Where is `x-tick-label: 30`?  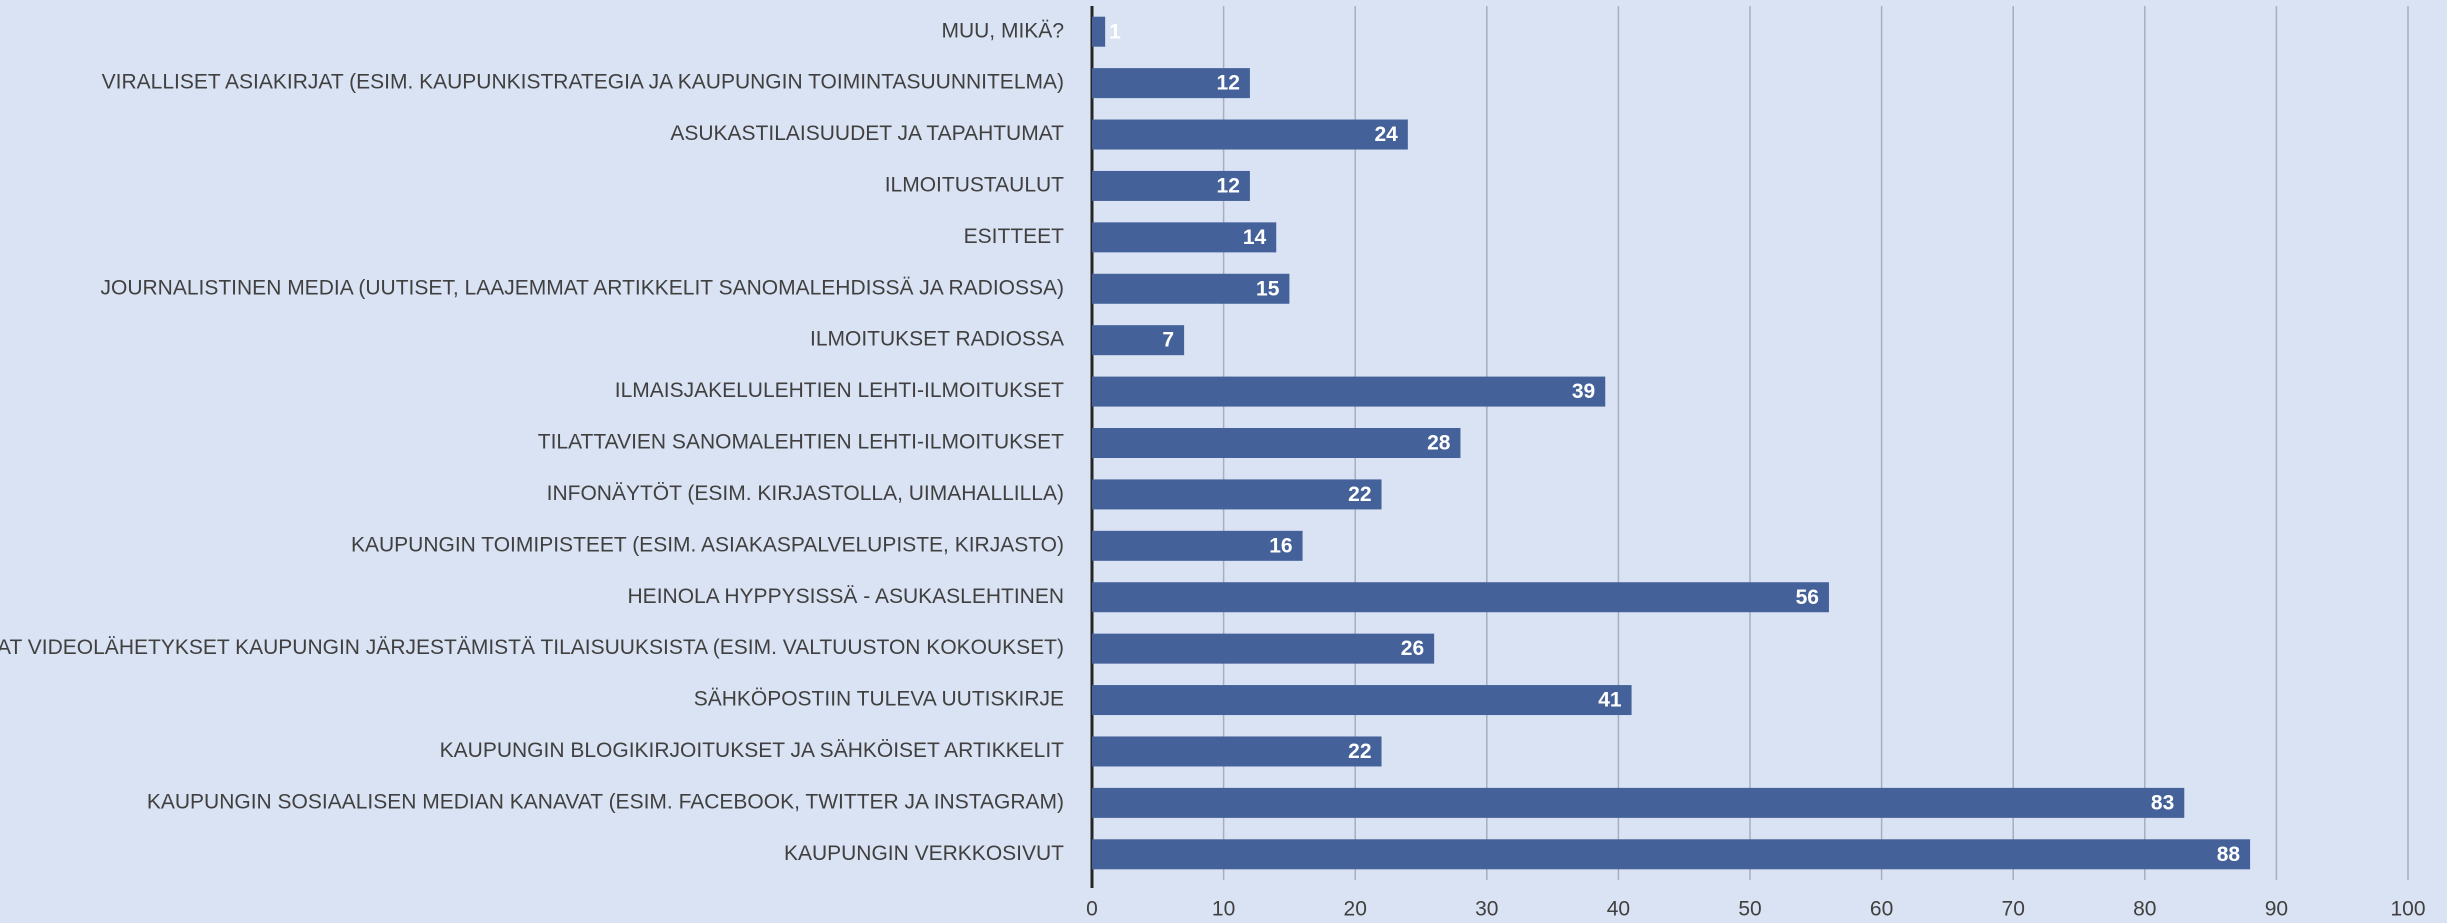
x-tick-label: 30 is located at coordinates (1486, 909).